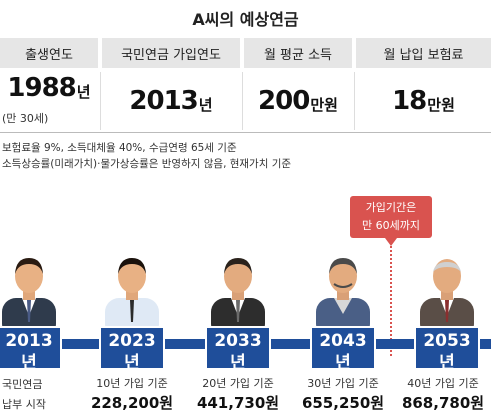  Describe the element at coordinates (391, 225) in the screenshot. I see `callout-line: 만 60세까지` at that location.